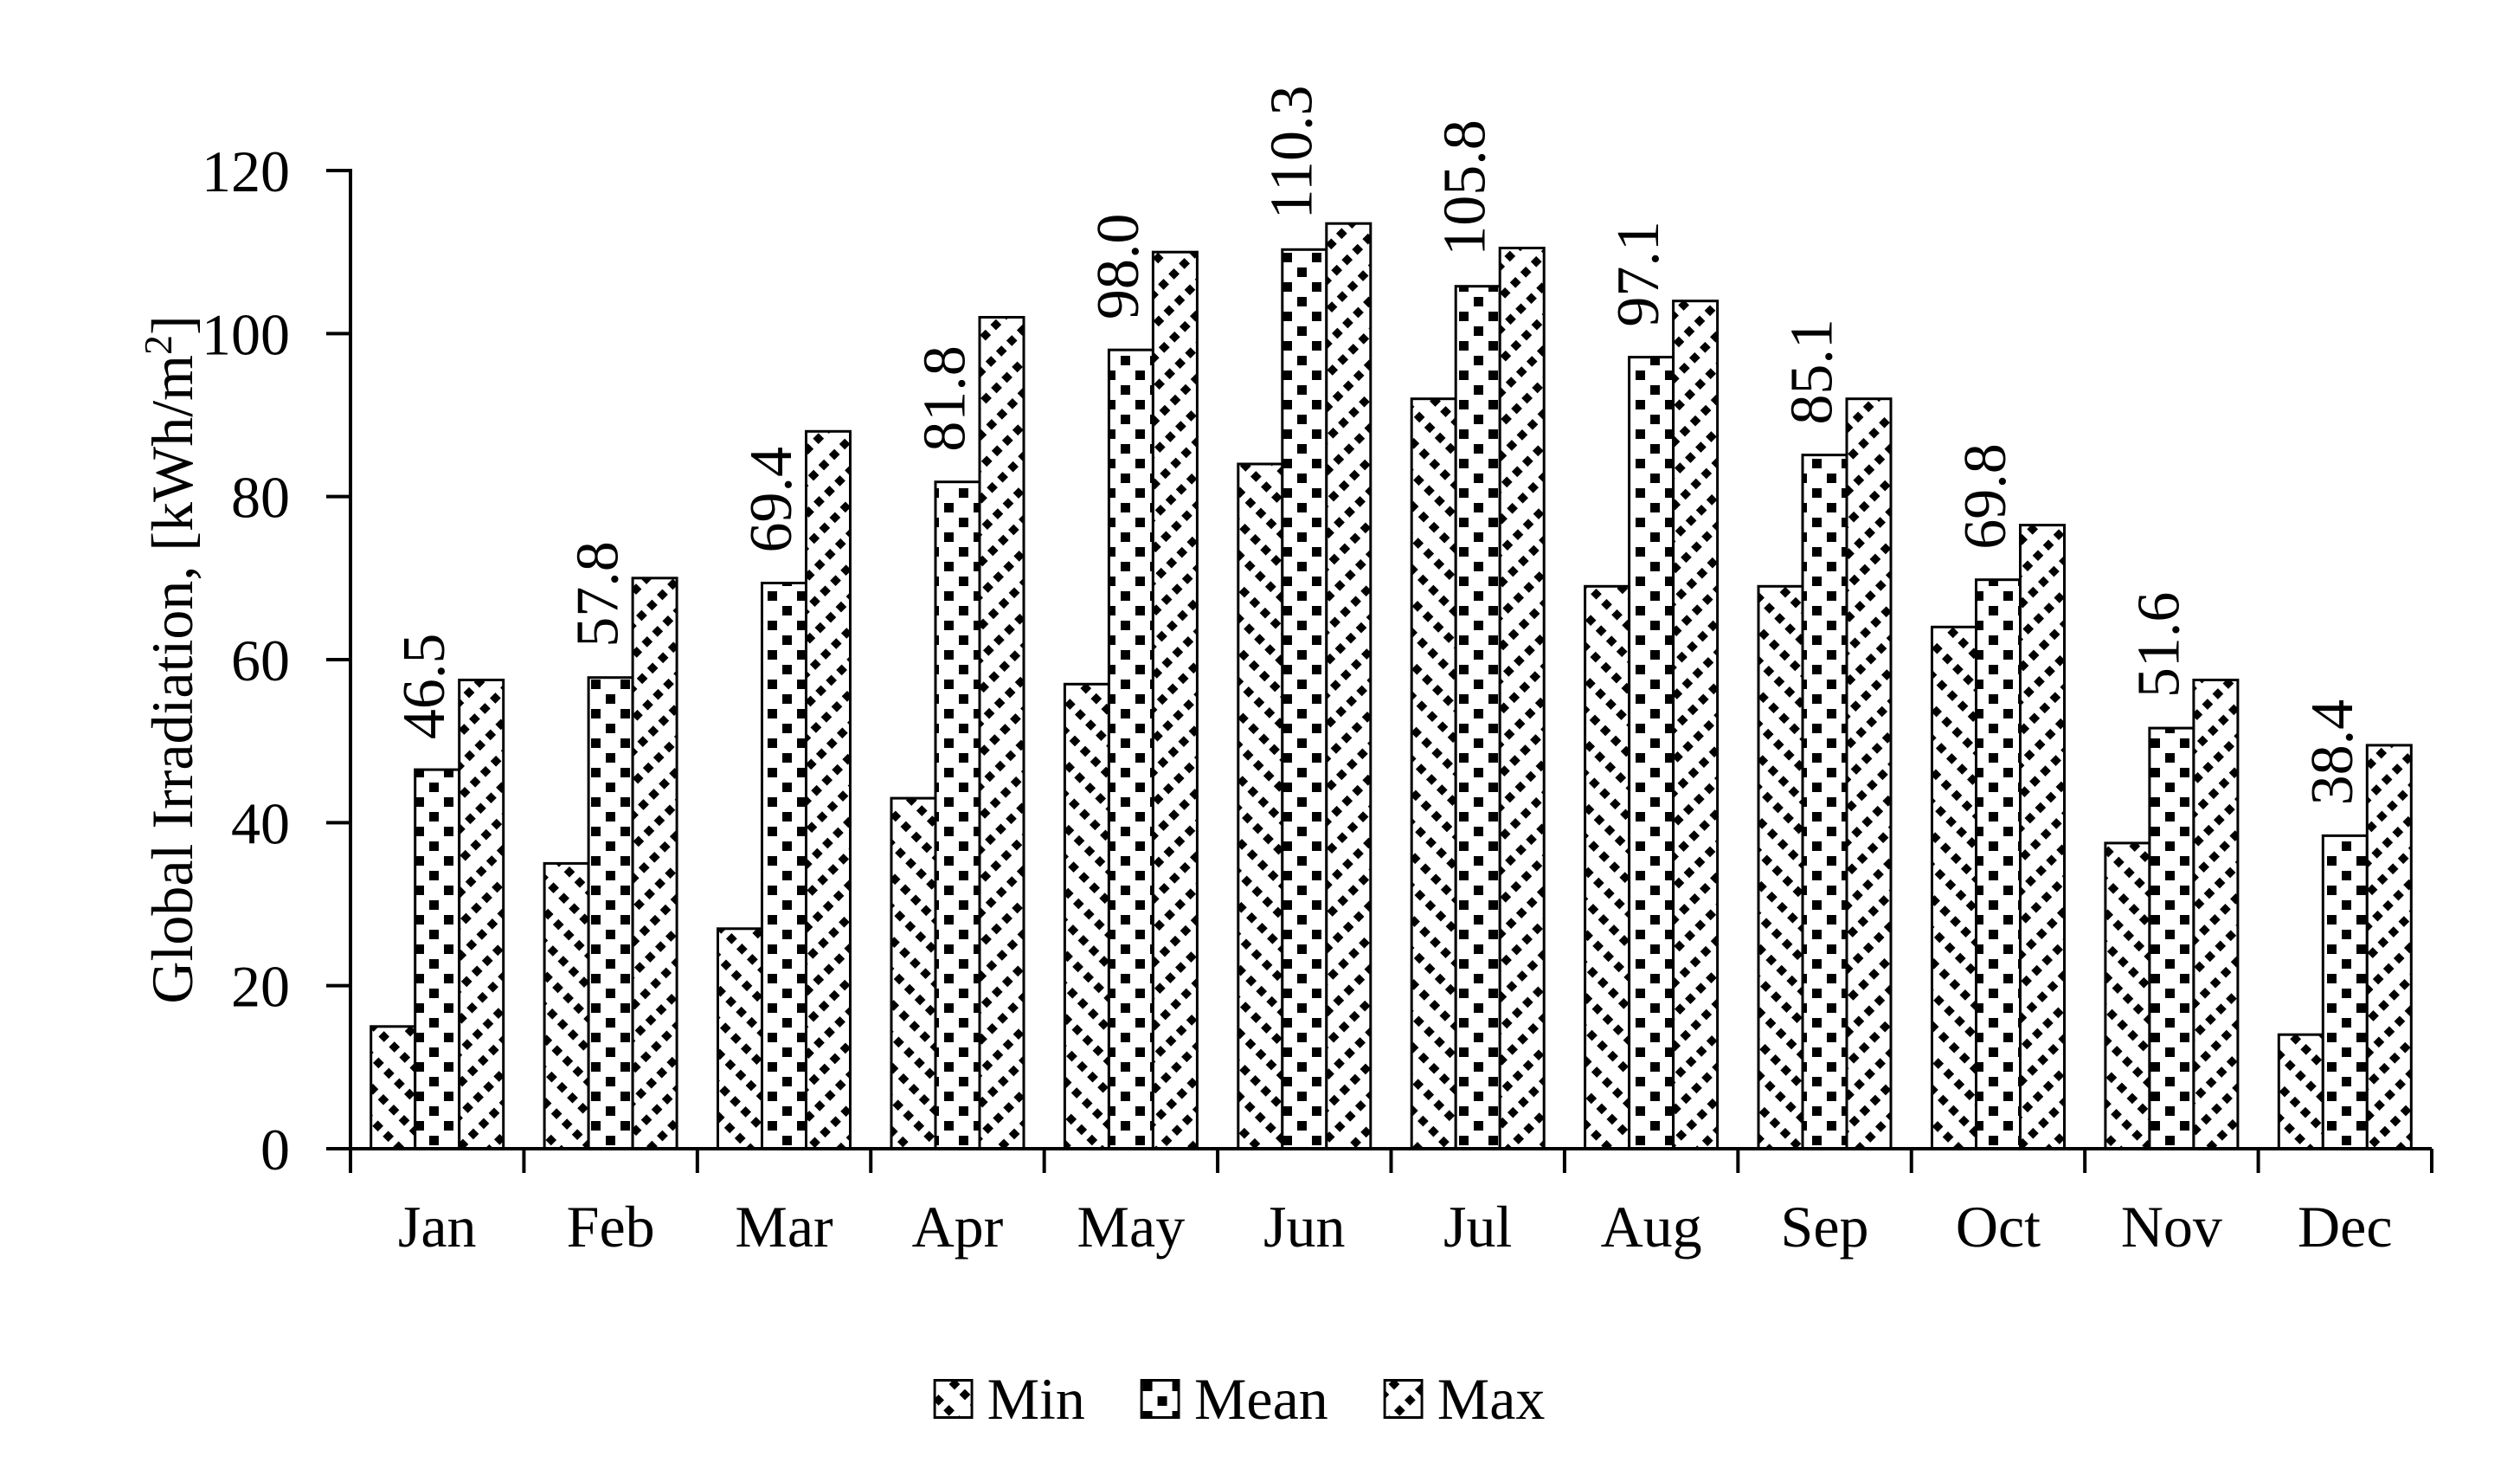 The image size is (2520, 1482). Describe the element at coordinates (1638, 274) in the screenshot. I see `data-label-aug: 97.1` at that location.